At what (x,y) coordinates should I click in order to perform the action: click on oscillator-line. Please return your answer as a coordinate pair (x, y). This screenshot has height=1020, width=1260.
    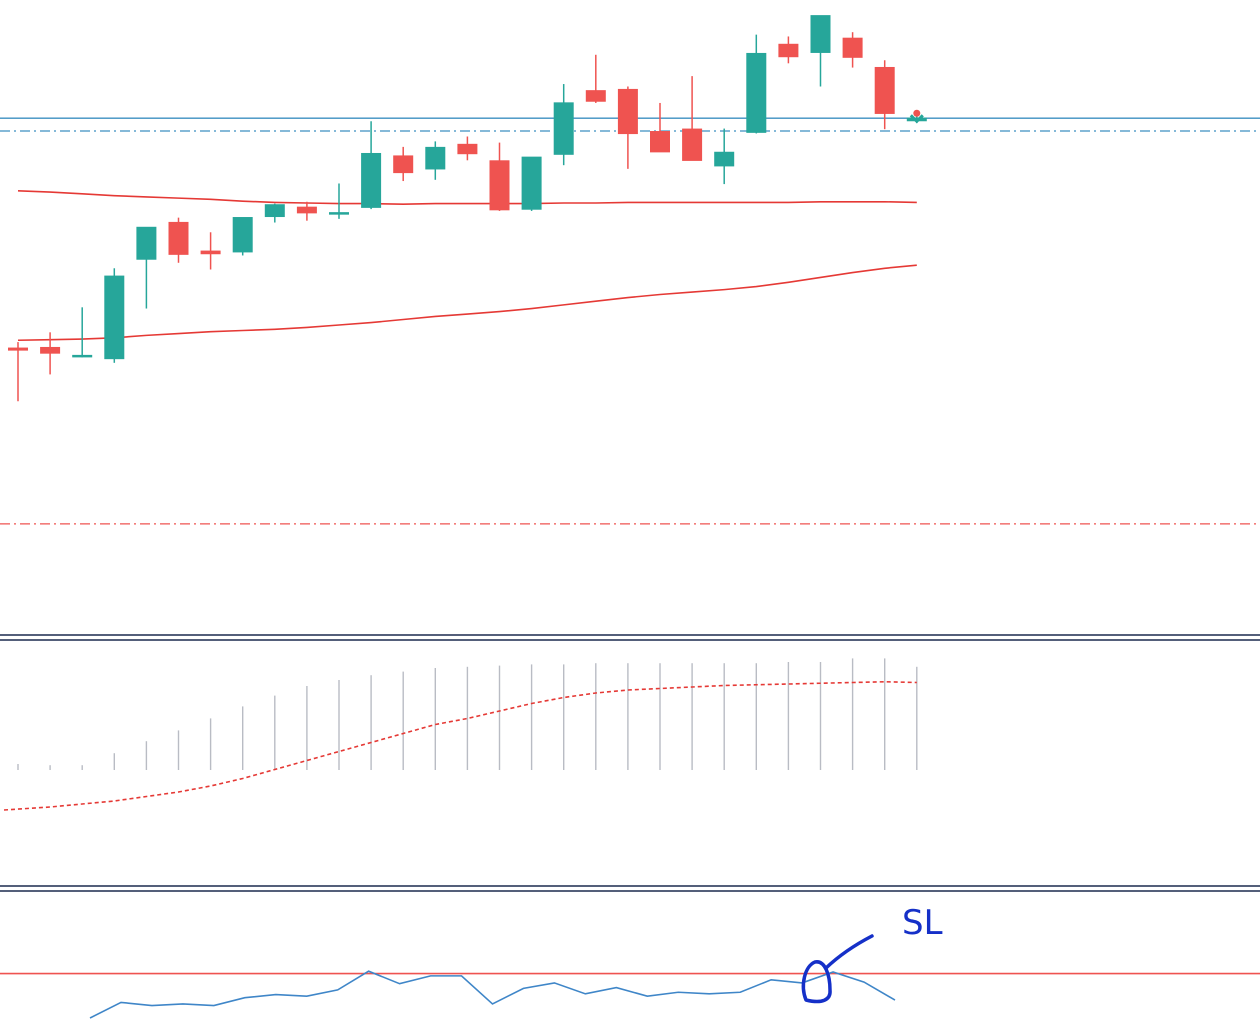
    Looking at the image, I should click on (492, 994).